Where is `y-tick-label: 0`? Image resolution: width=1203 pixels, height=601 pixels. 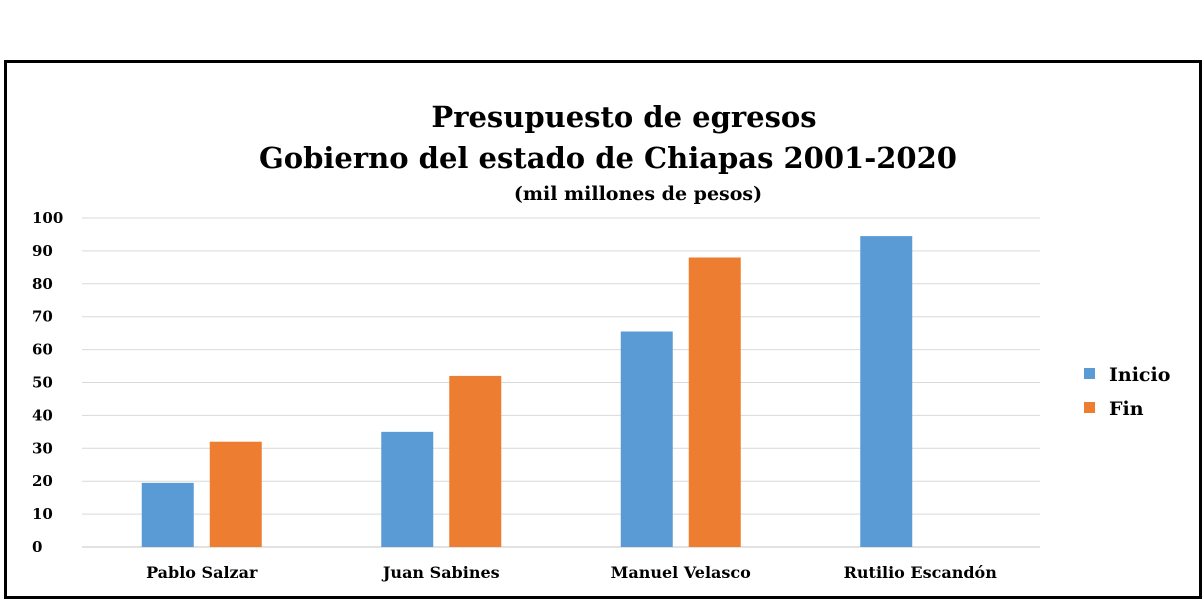
y-tick-label: 0 is located at coordinates (37, 547).